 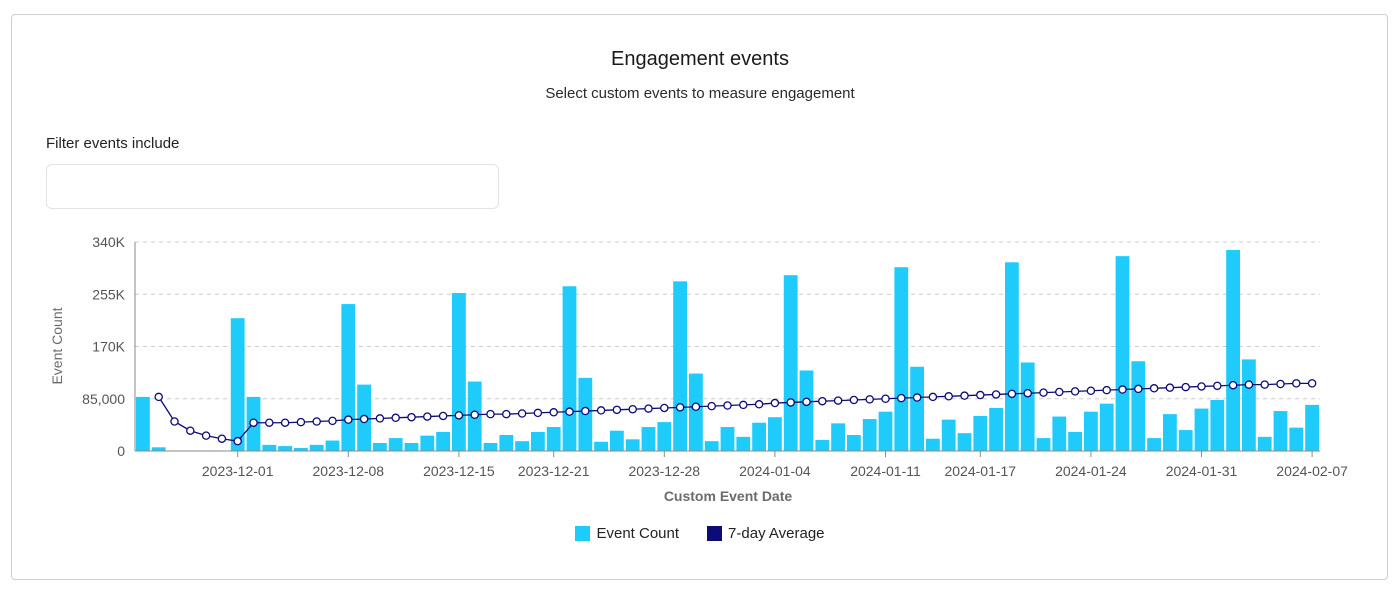 What do you see at coordinates (728, 496) in the screenshot?
I see `x-axis-title: Custom Event Date` at bounding box center [728, 496].